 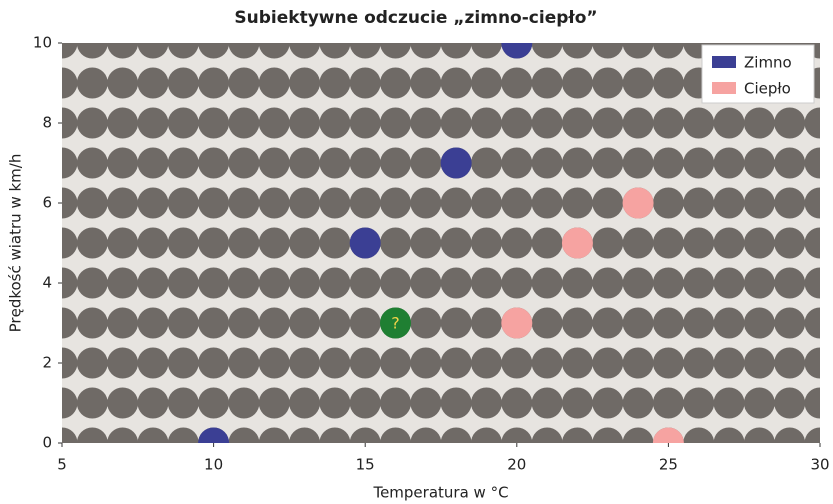 What do you see at coordinates (395, 323) in the screenshot?
I see `annotation-text: ?` at bounding box center [395, 323].